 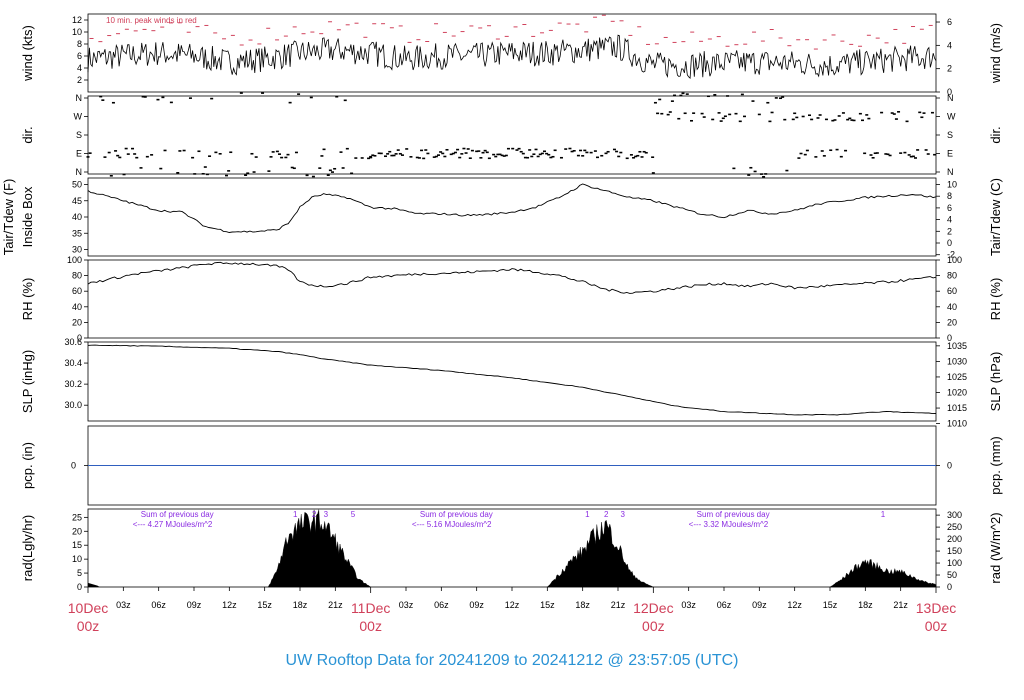 What do you see at coordinates (77, 322) in the screenshot?
I see `rh-ytick-label: 20` at bounding box center [77, 322].